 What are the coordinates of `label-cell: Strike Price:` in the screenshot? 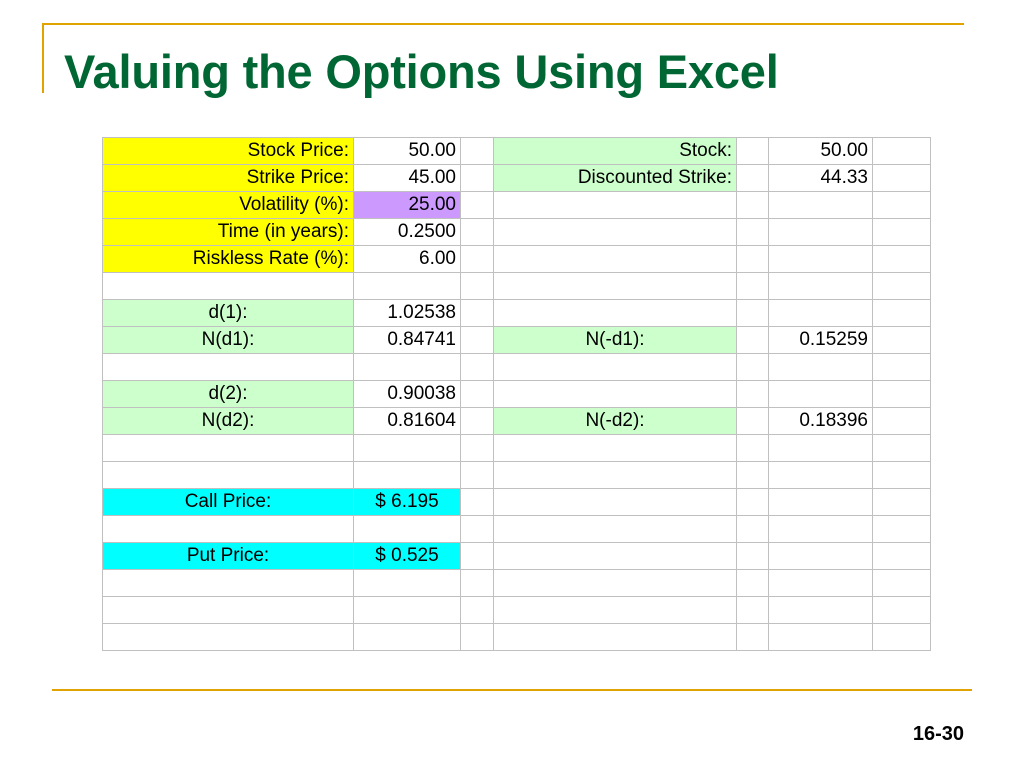 It's located at (228, 178).